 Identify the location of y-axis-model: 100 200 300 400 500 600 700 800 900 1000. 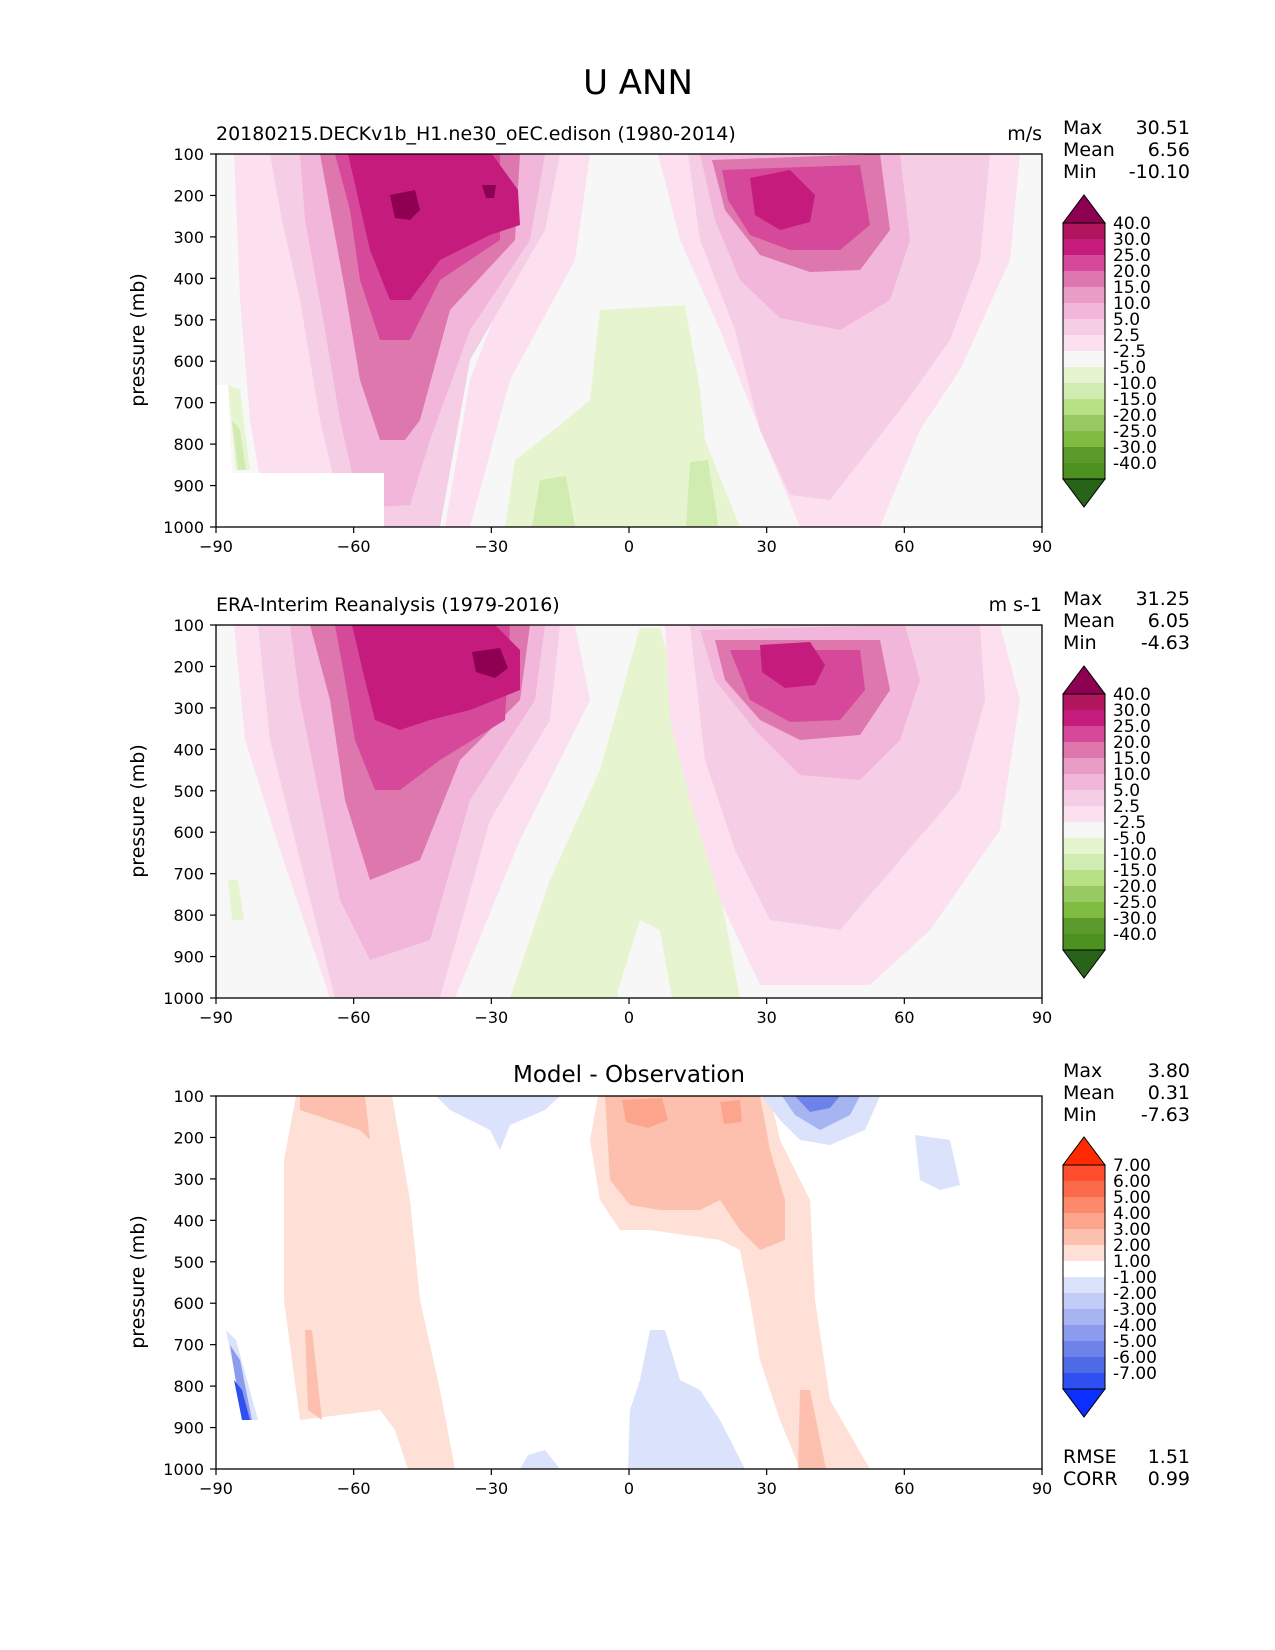
(189, 341).